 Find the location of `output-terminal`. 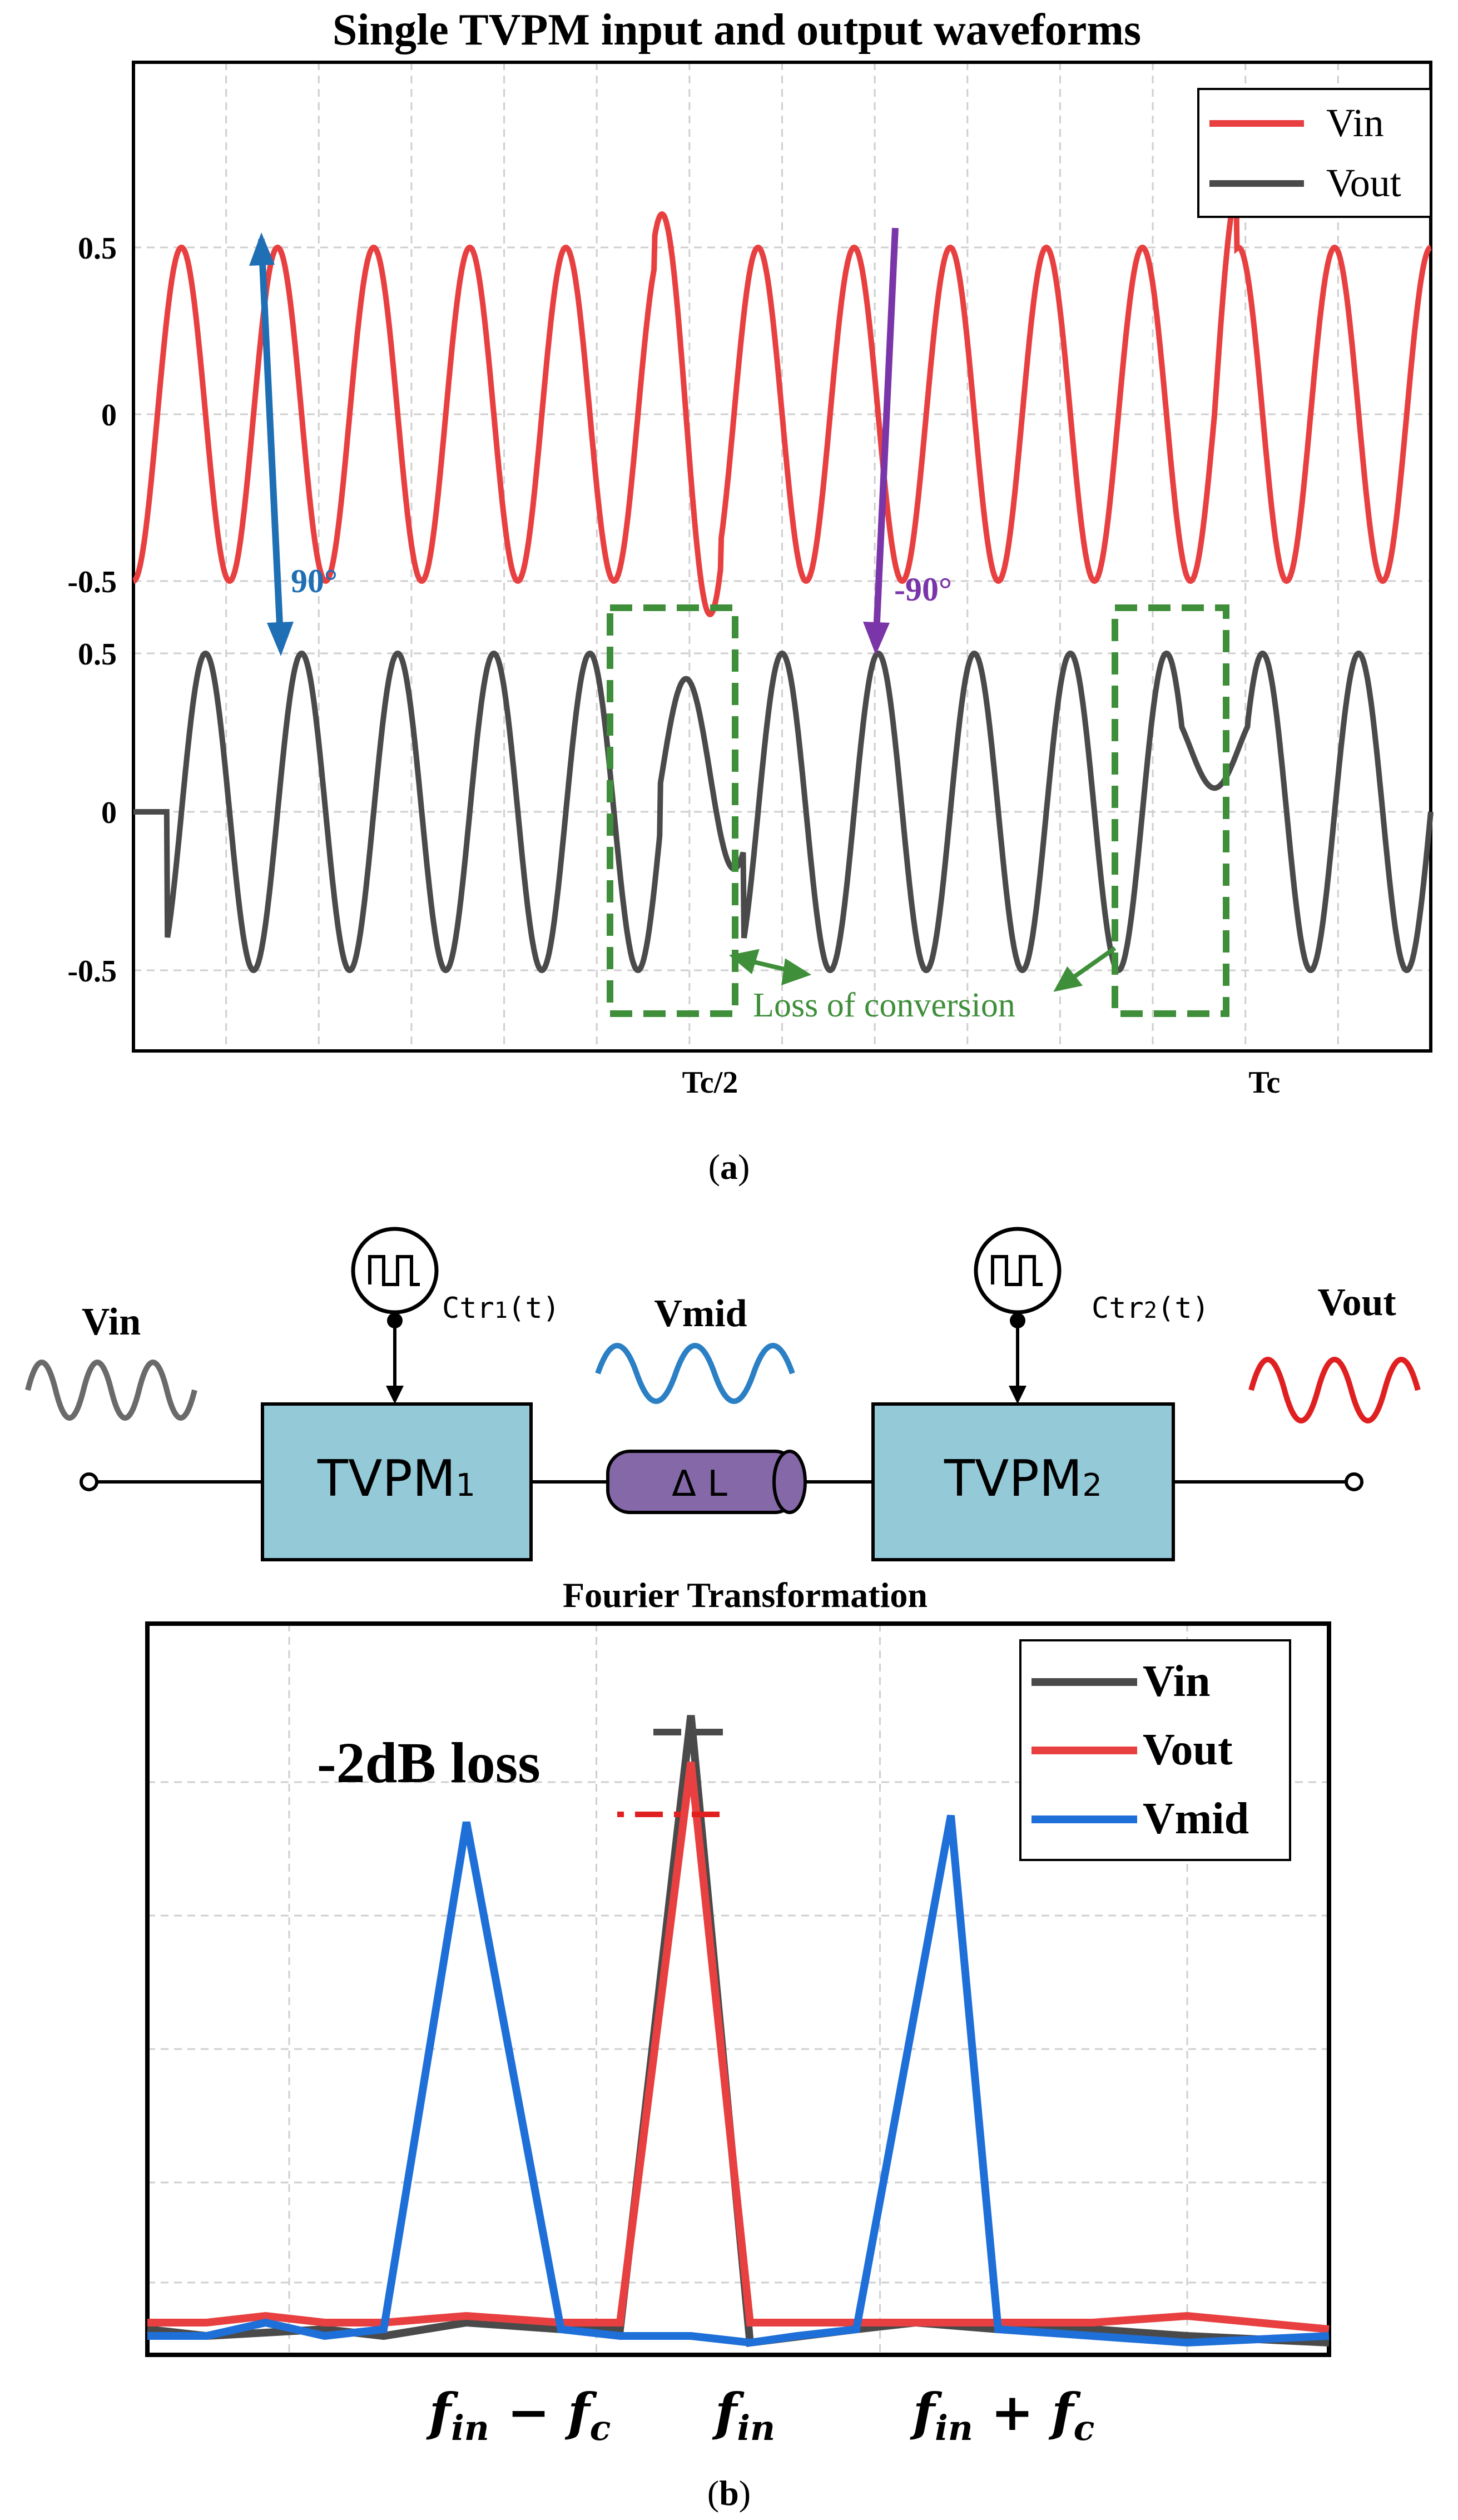

output-terminal is located at coordinates (1354, 1481).